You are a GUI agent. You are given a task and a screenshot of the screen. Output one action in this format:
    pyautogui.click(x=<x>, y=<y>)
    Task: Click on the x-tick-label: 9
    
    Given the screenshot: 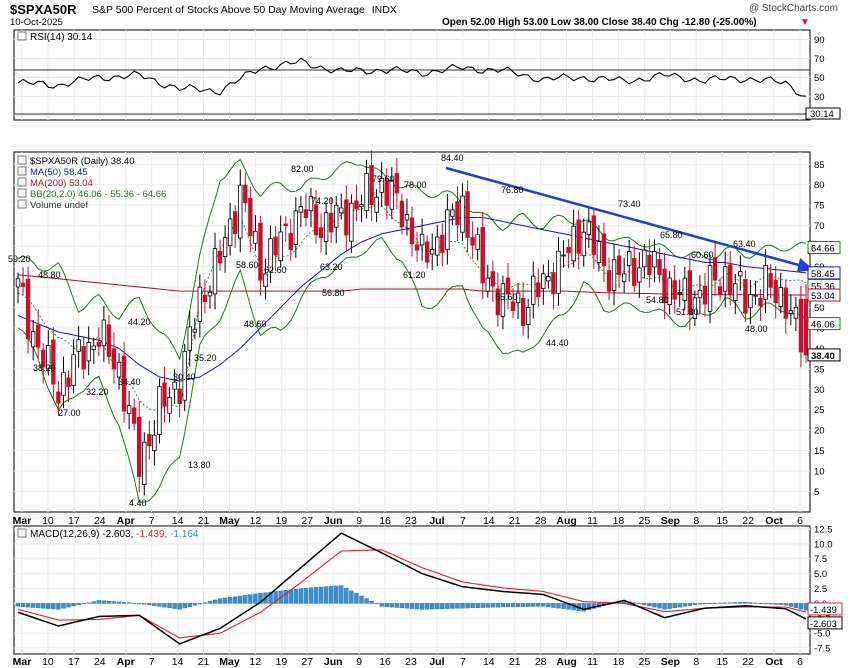 What is the action you would take?
    pyautogui.click(x=359, y=662)
    